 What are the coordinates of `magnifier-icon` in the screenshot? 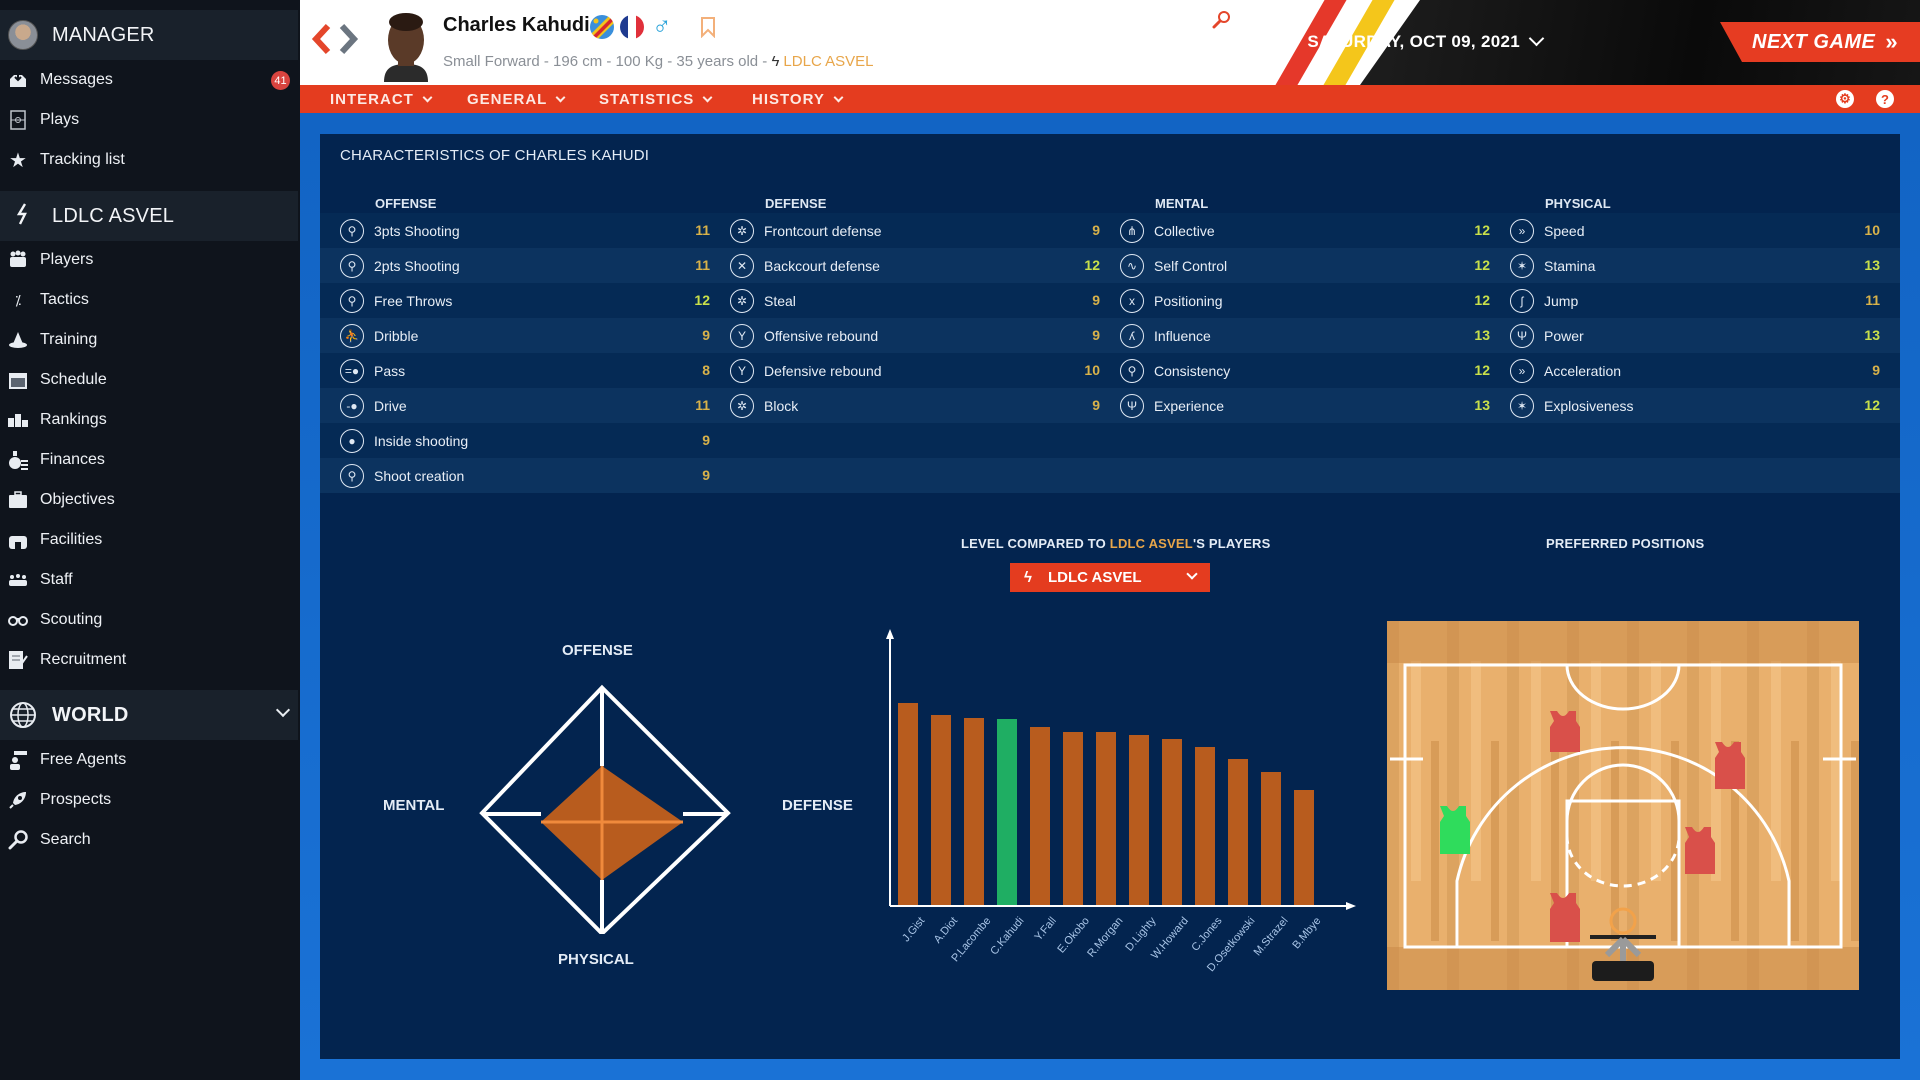 It's located at (18, 840).